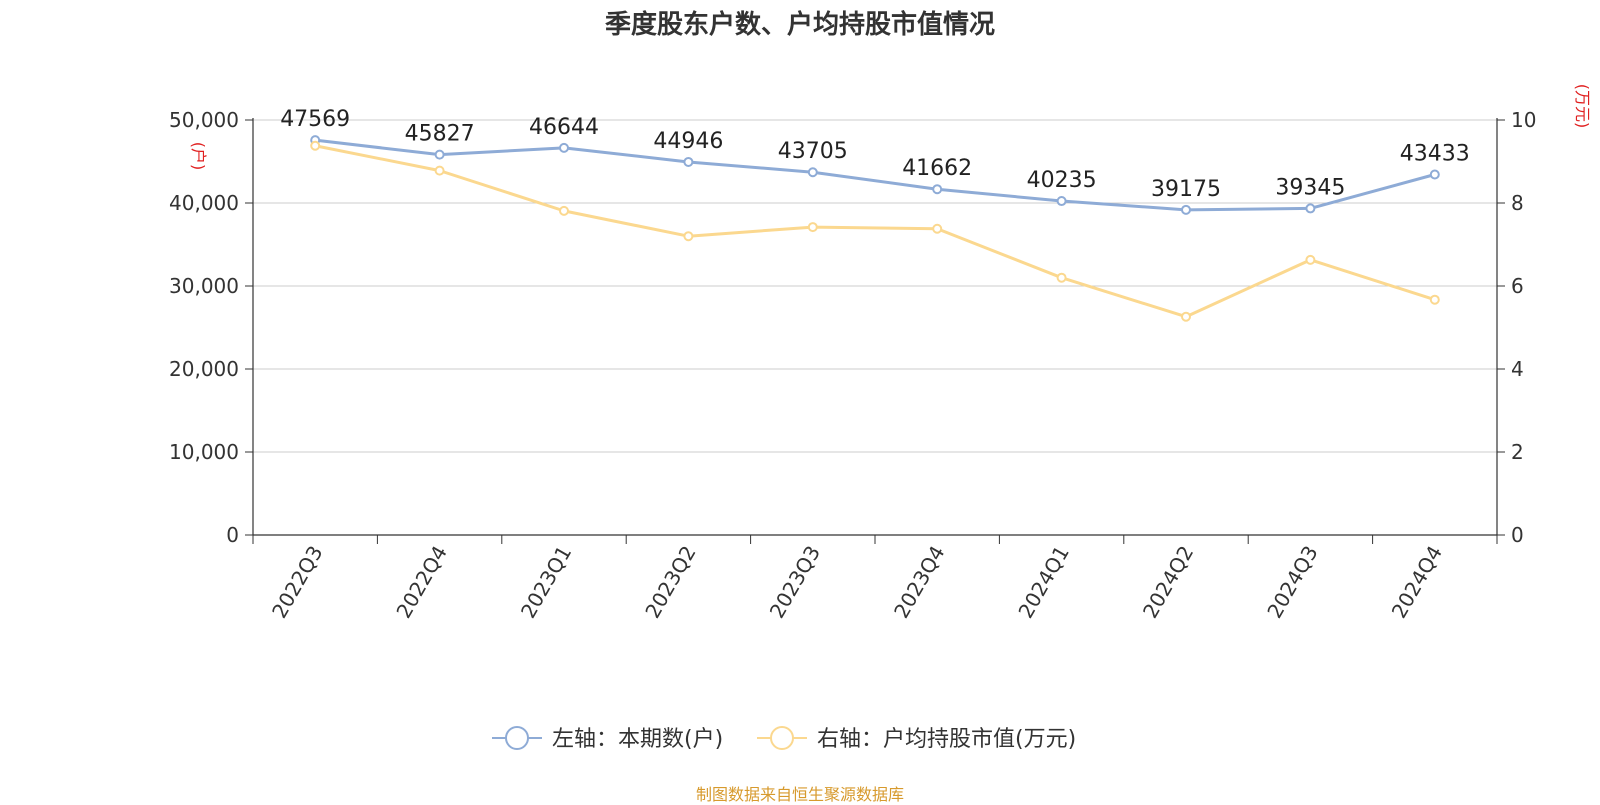 The height and width of the screenshot is (805, 1600). I want to click on x-axis-category-label: 2024Q2, so click(1168, 582).